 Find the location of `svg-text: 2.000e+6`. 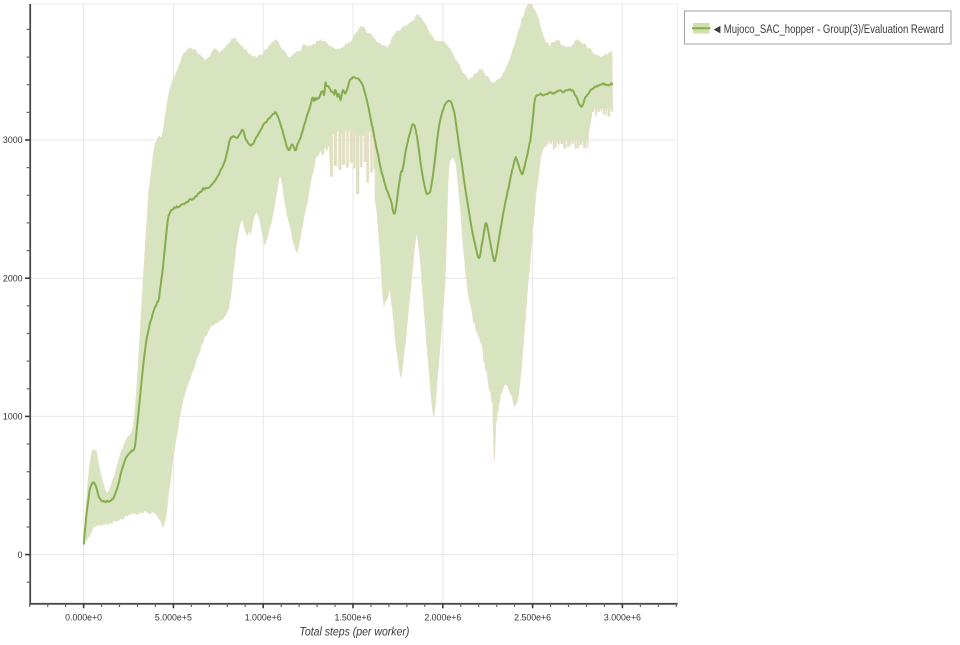

svg-text: 2.000e+6 is located at coordinates (442, 617).